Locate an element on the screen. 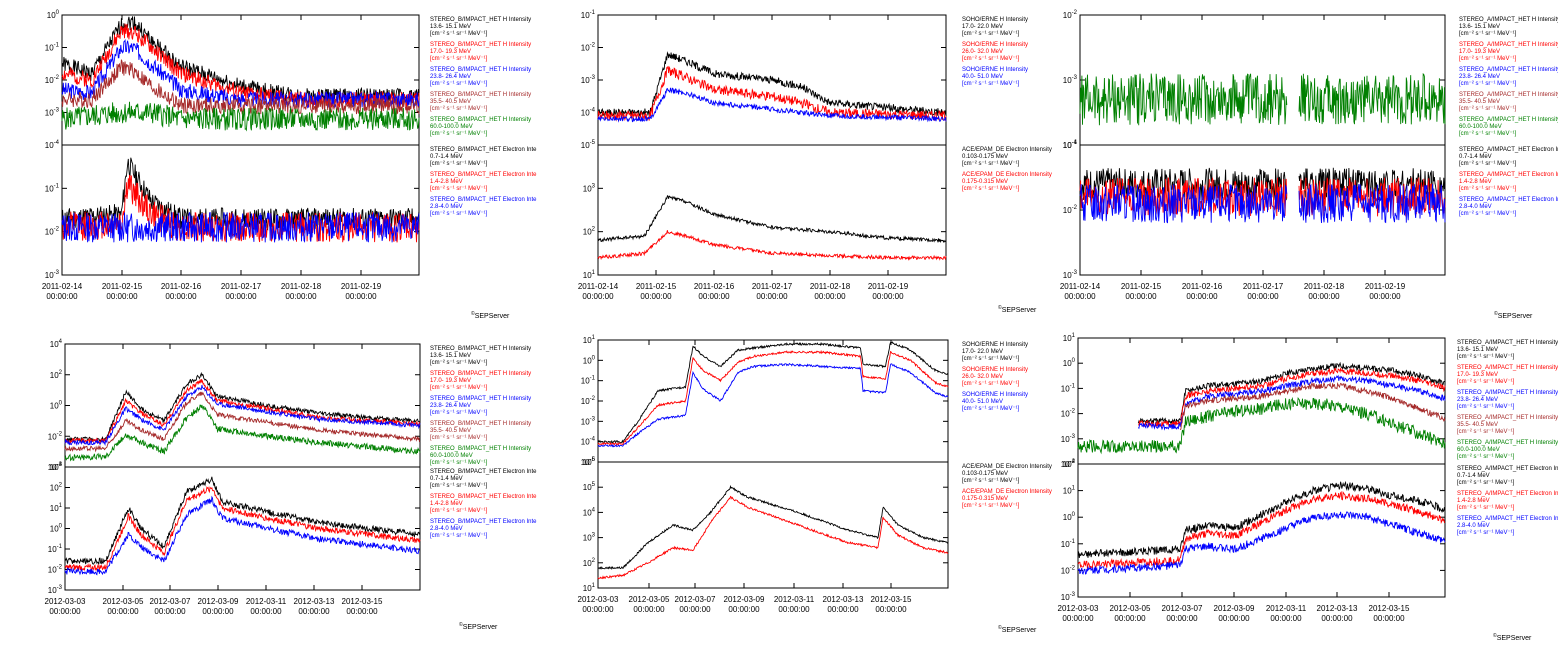 The width and height of the screenshot is (1558, 649). y-tick-label: 10⁻³ is located at coordinates (588, 421).